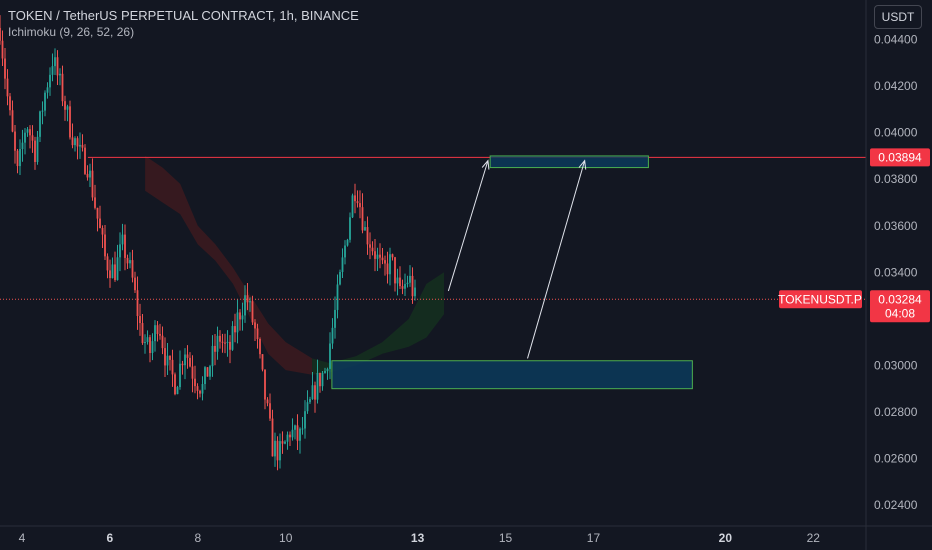  I want to click on current-price-badge, so click(900, 306).